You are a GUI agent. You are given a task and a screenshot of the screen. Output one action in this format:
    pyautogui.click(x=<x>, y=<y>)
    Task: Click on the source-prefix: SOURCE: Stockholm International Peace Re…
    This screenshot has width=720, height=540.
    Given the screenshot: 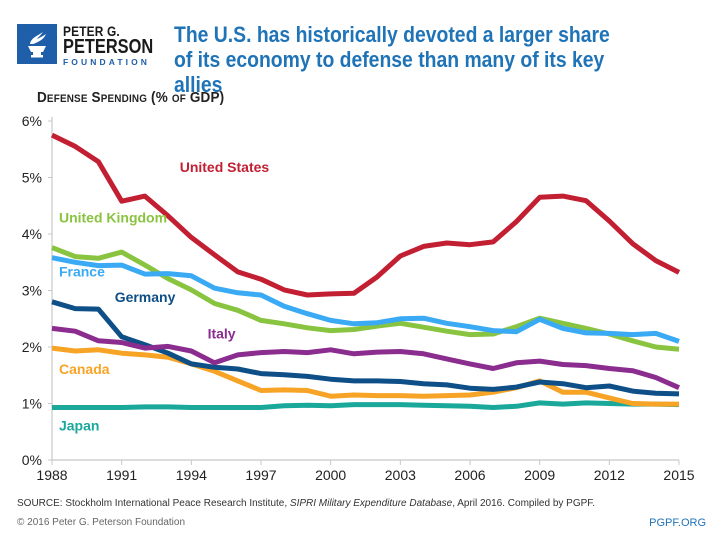 What is the action you would take?
    pyautogui.click(x=153, y=503)
    